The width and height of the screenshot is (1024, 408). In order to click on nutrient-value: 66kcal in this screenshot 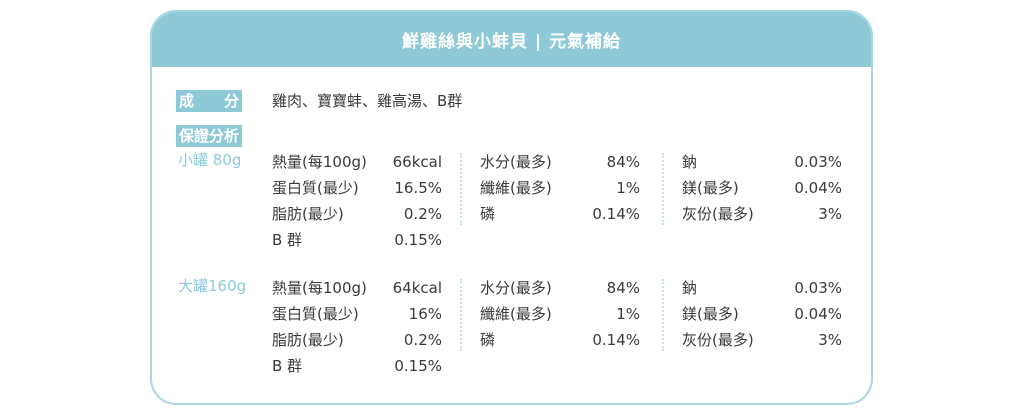, I will do `click(417, 162)`.